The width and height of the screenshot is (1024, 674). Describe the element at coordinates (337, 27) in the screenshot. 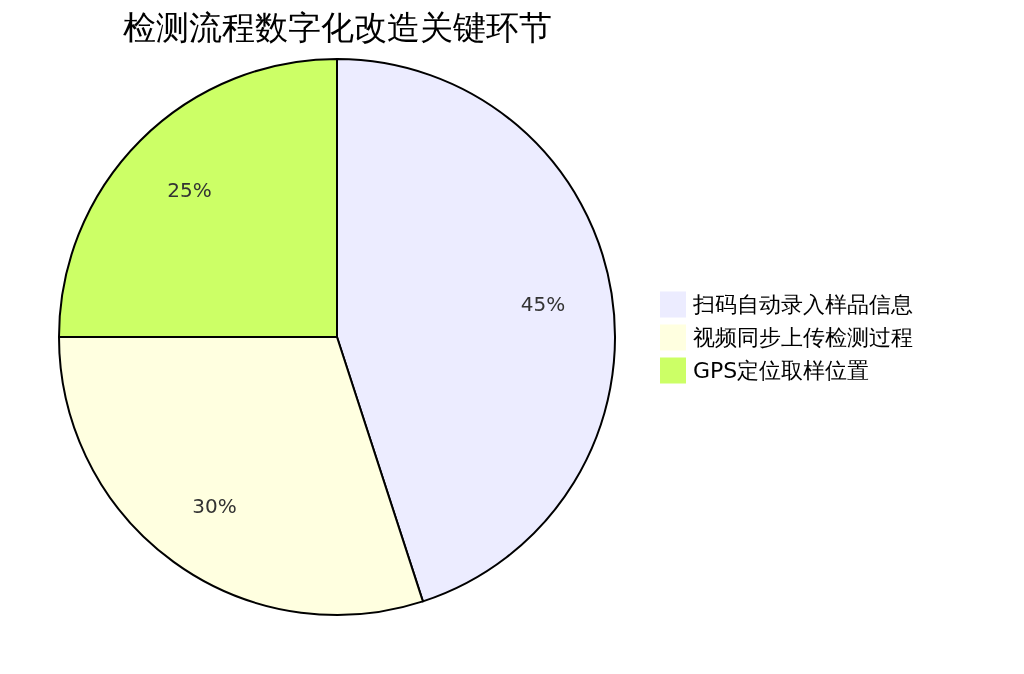

I see `chart-title: 检测流程数字化改造关键环节` at that location.